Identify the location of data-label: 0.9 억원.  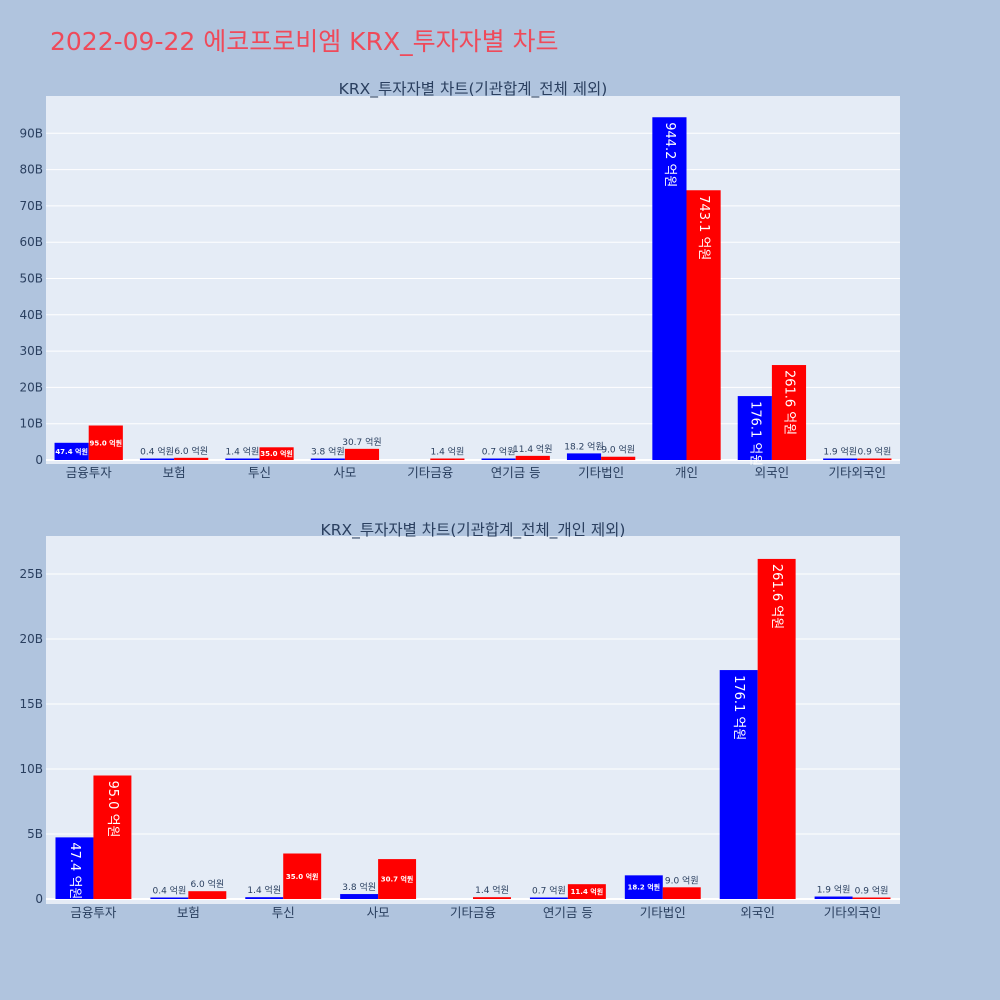
(872, 891).